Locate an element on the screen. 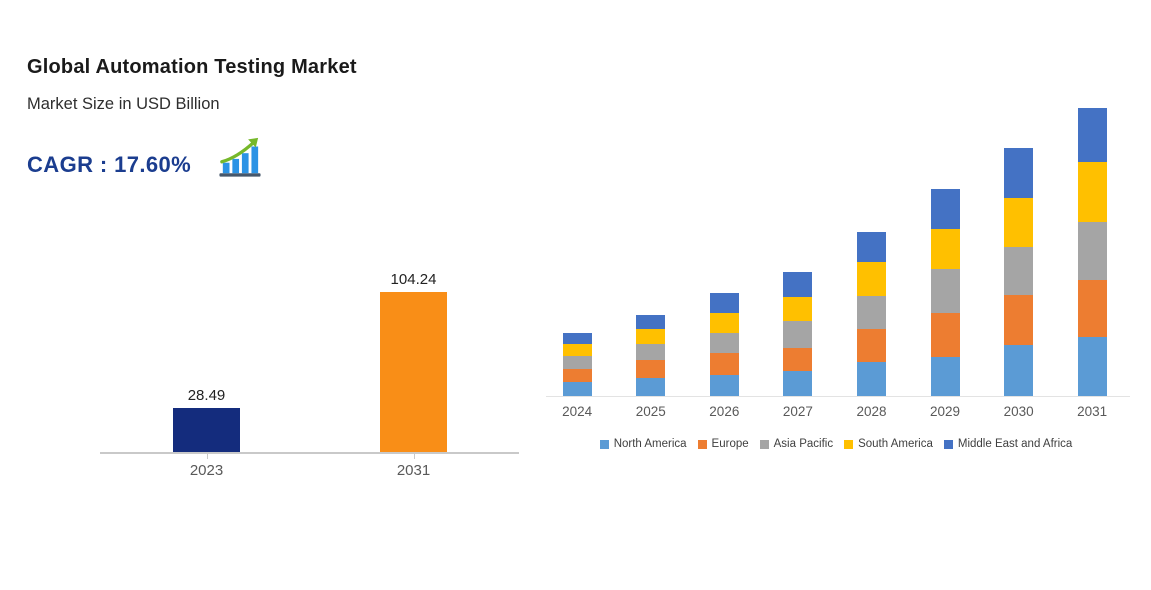 The width and height of the screenshot is (1151, 590). segment-south-america-2026 is located at coordinates (724, 323).